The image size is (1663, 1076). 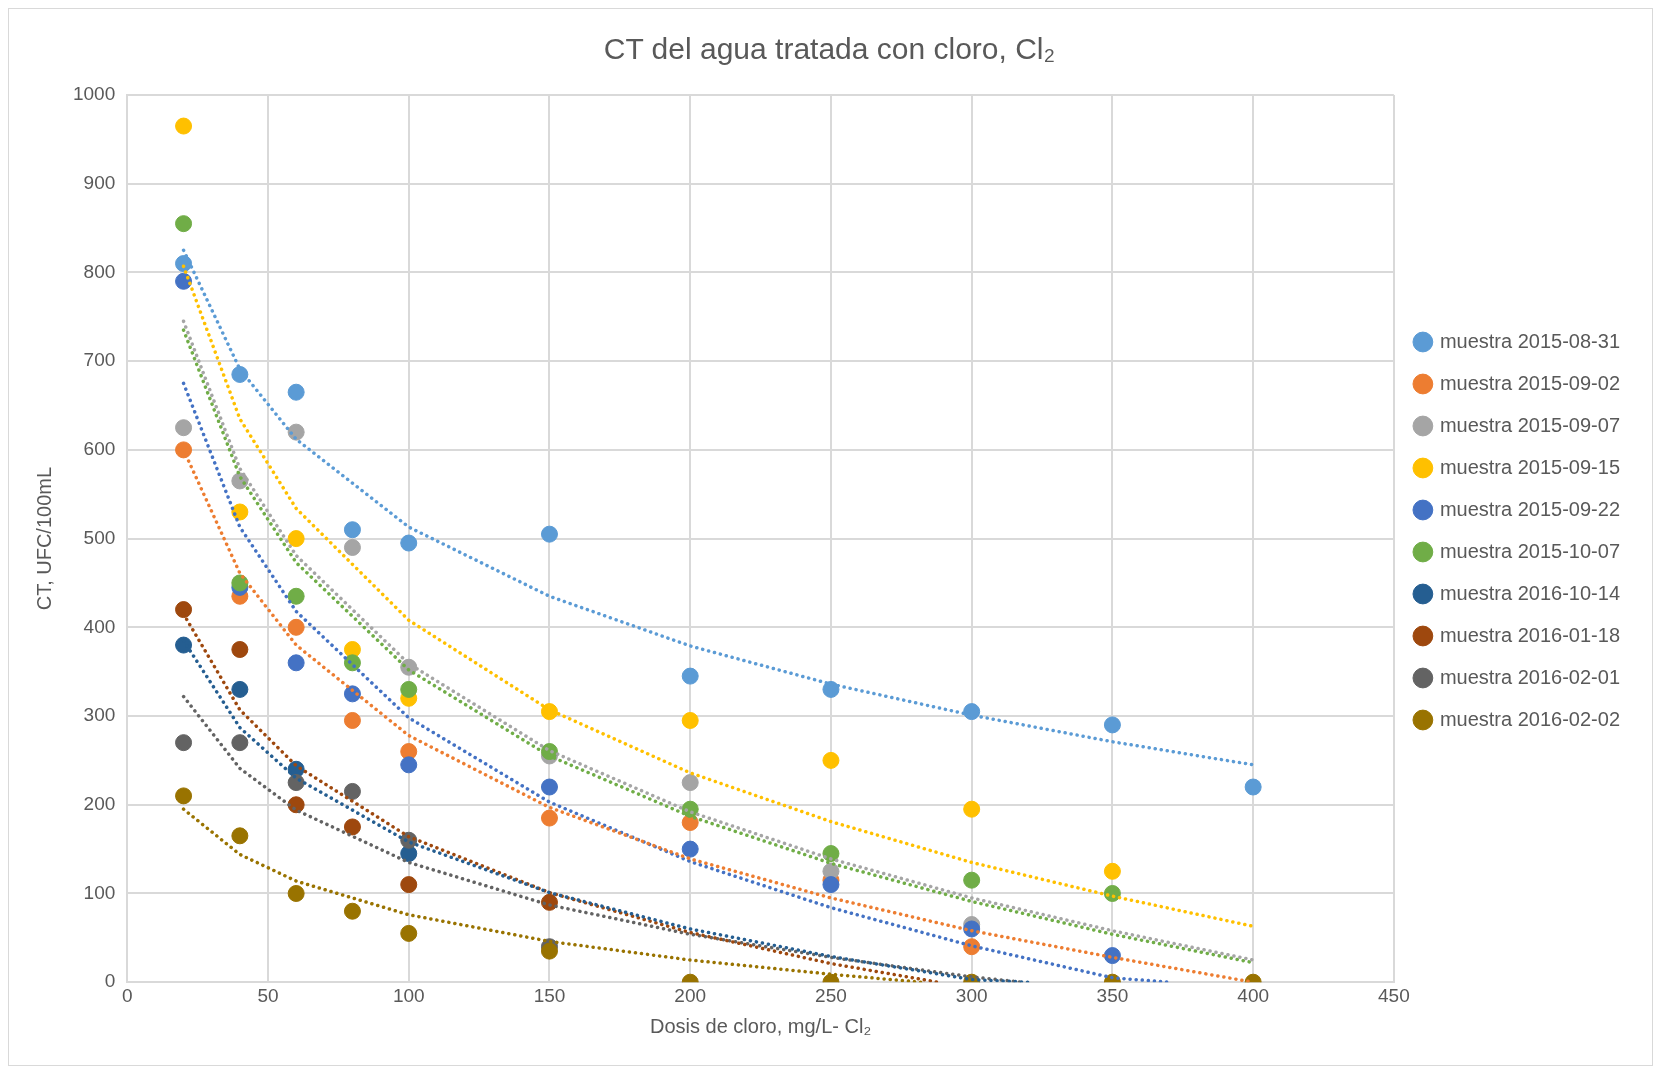 I want to click on x-tick-label: 300, so click(x=971, y=995).